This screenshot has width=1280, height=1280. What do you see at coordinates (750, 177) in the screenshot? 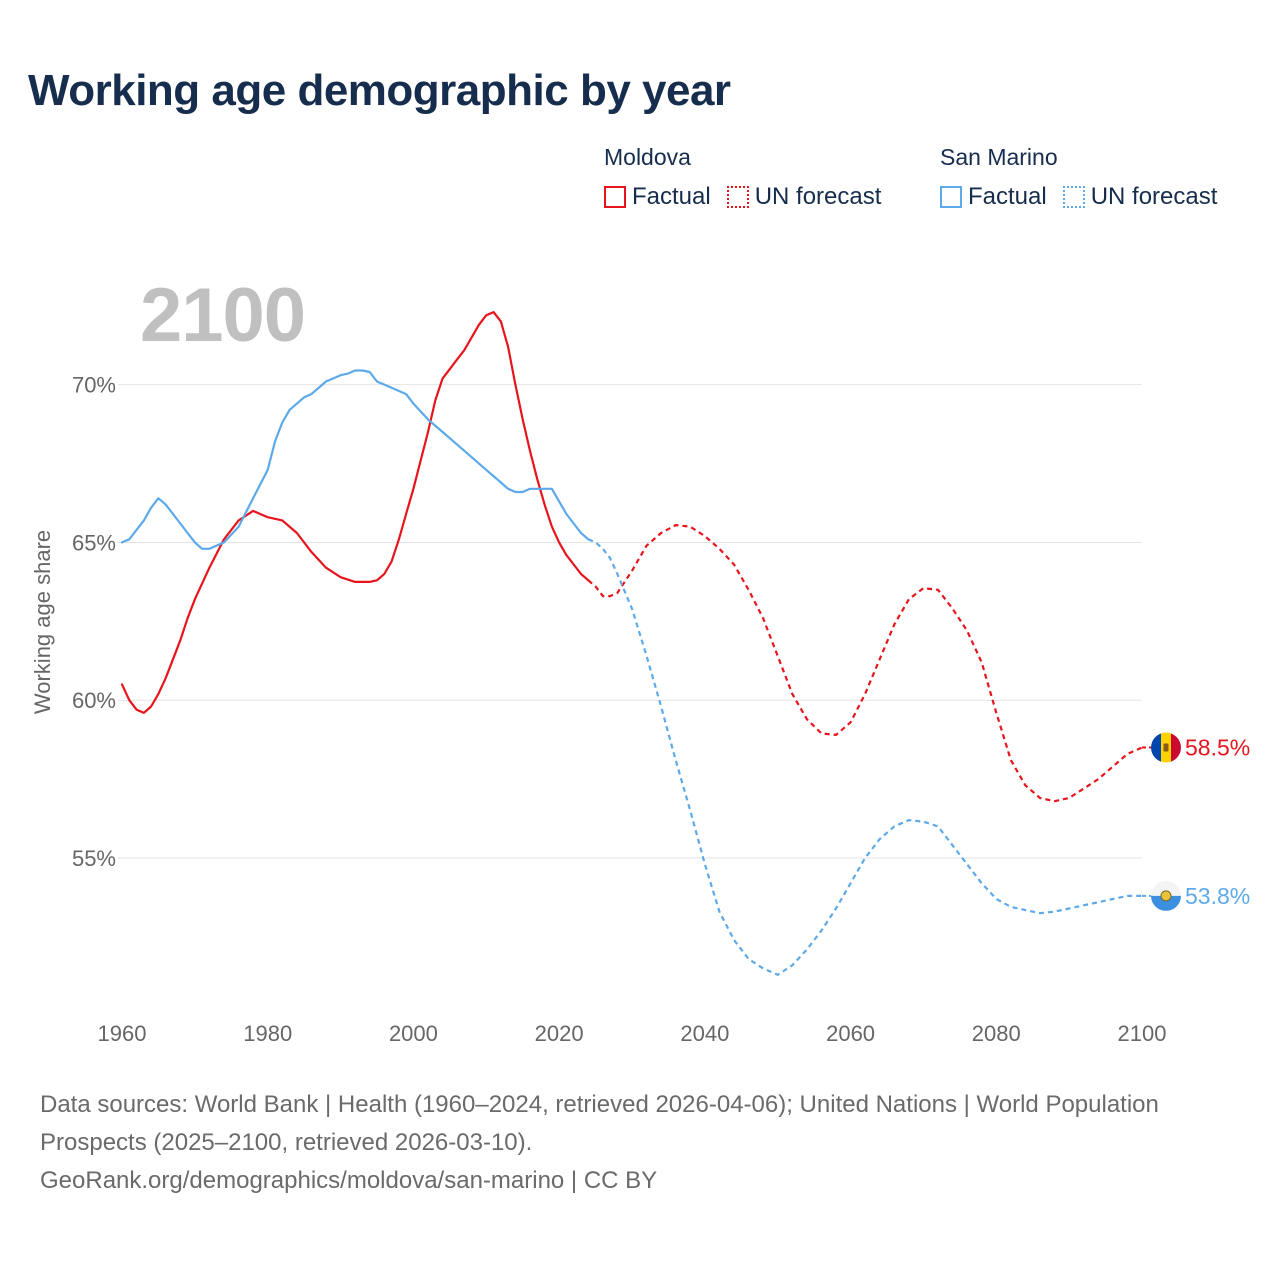
I see `legend-group-moldova: Moldova Factual UN forecast` at bounding box center [750, 177].